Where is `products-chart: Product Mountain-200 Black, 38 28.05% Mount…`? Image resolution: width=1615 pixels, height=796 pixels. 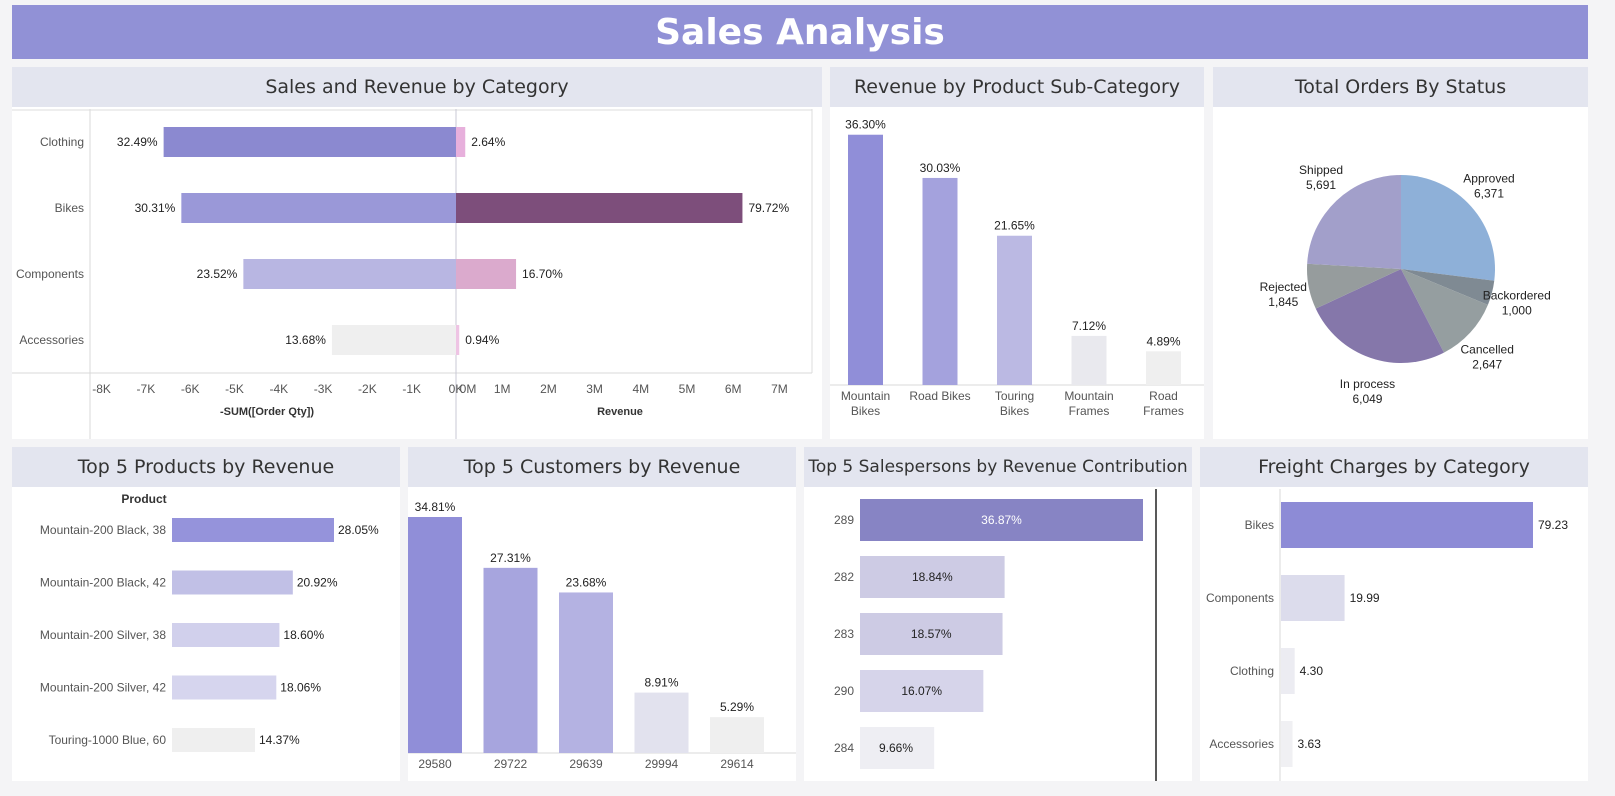 products-chart: Product Mountain-200 Black, 38 28.05% Mount… is located at coordinates (209, 622).